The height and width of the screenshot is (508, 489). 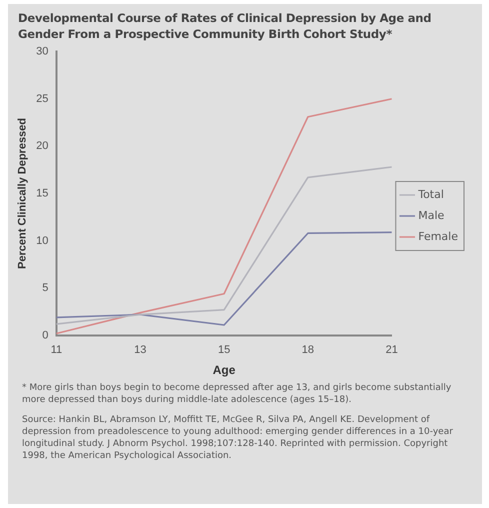 I want to click on text: * More girls than boys begin to become depressed after age 13, and girls become substantially more depressed than boys during middle-late adolescence (ages 15–18)., so click(x=237, y=394).